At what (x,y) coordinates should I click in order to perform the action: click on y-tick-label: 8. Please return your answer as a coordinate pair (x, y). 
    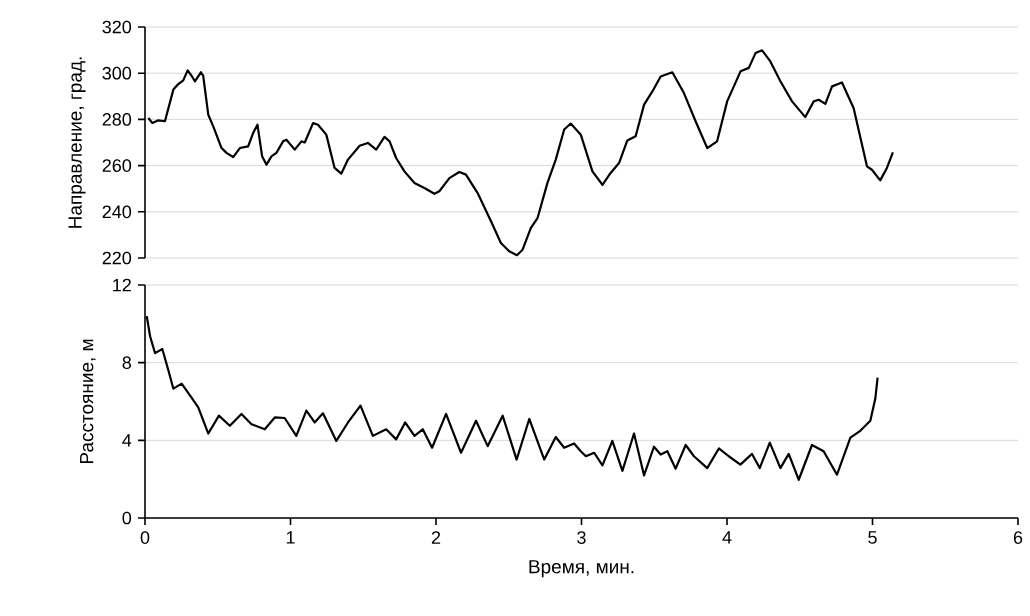
    Looking at the image, I should click on (127, 363).